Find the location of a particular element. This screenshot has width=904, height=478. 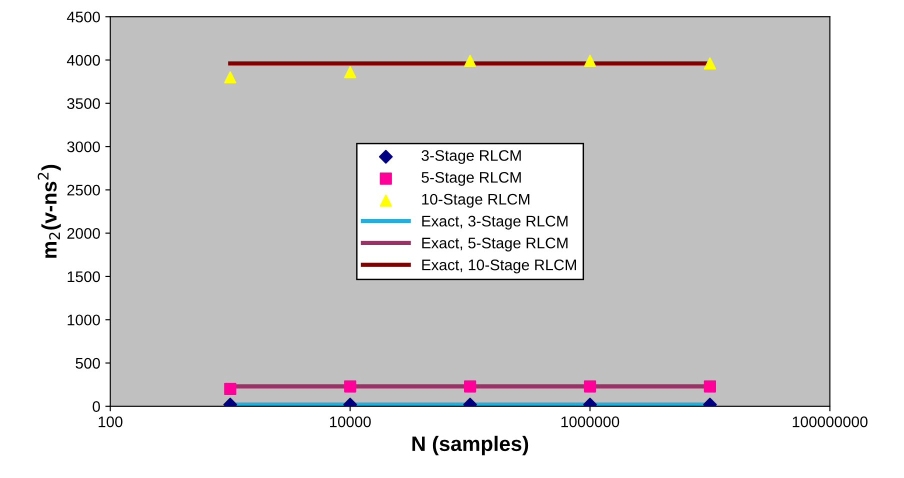

y-tick-label: 4000 is located at coordinates (83, 60).